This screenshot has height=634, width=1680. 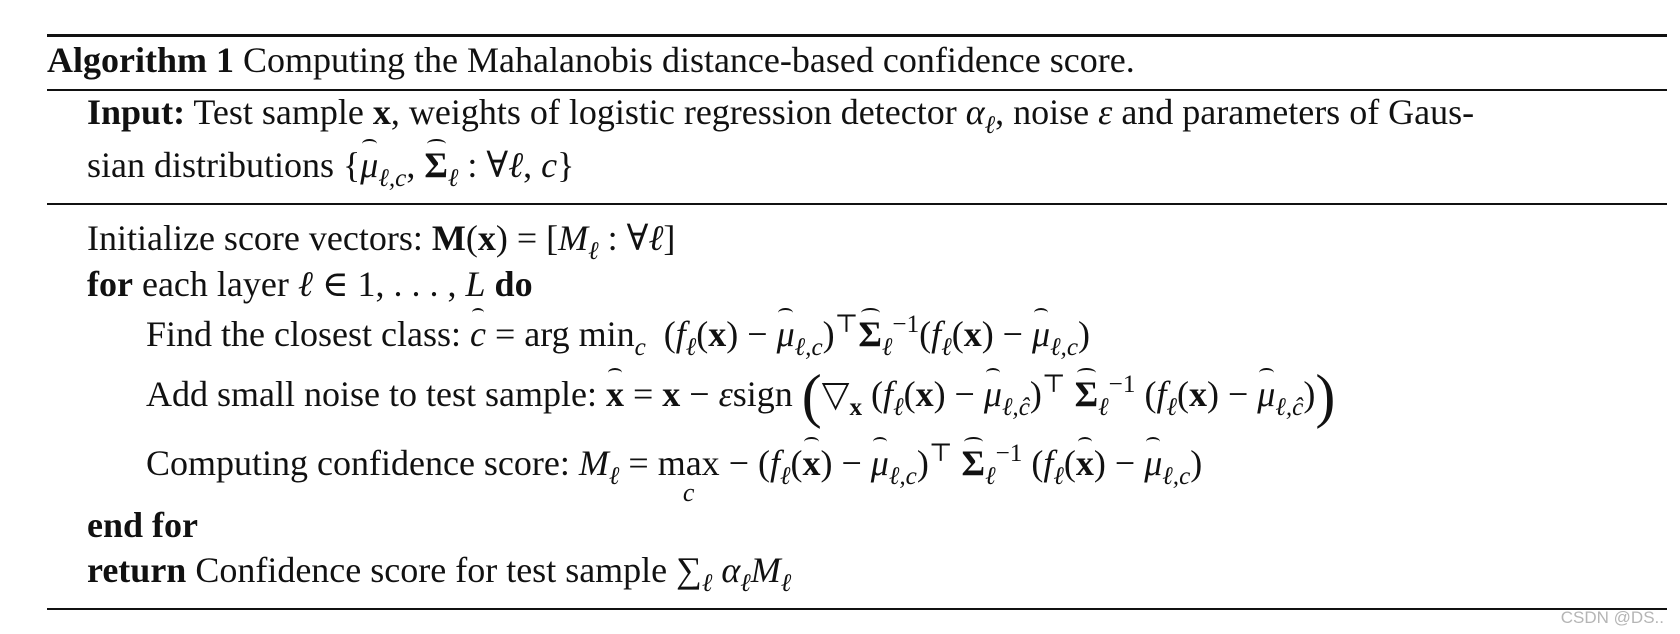 I want to click on input-eps: ε, so click(x=1105, y=112).